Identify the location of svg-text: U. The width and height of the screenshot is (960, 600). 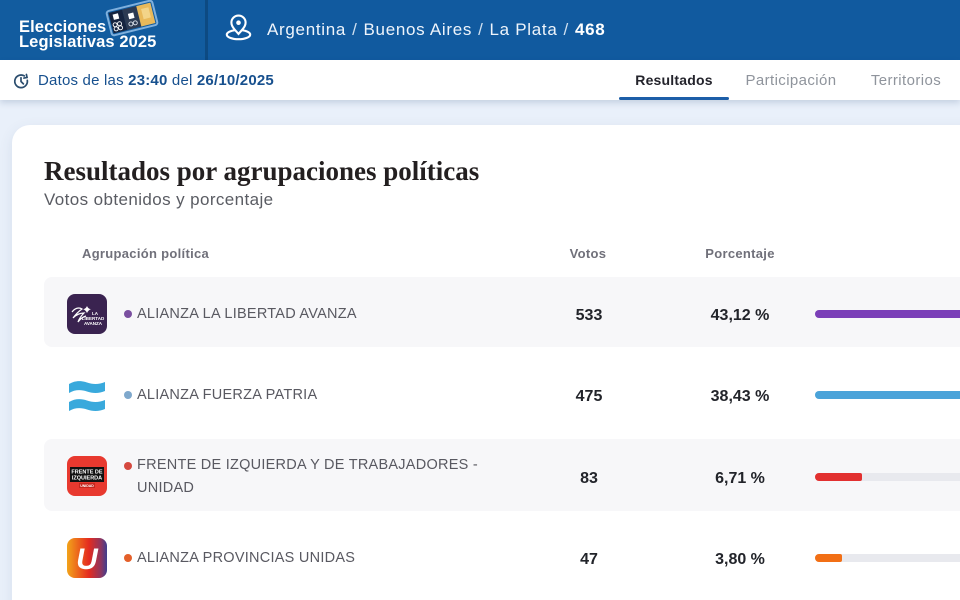
(87, 559).